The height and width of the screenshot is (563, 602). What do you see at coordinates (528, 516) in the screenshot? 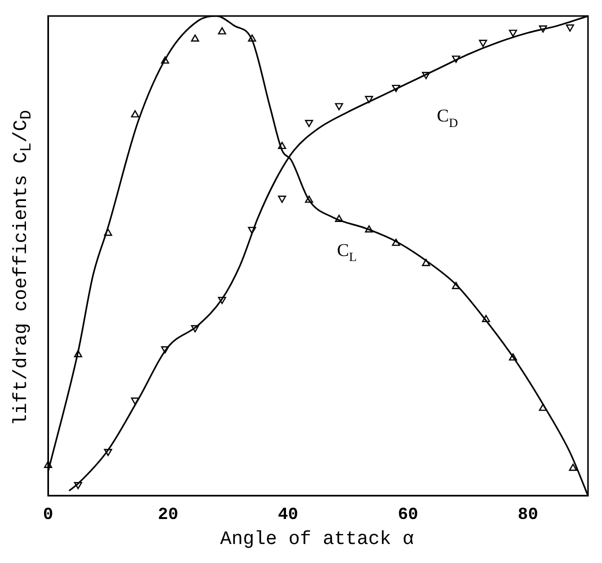
I see `x-tick-label: 80` at bounding box center [528, 516].